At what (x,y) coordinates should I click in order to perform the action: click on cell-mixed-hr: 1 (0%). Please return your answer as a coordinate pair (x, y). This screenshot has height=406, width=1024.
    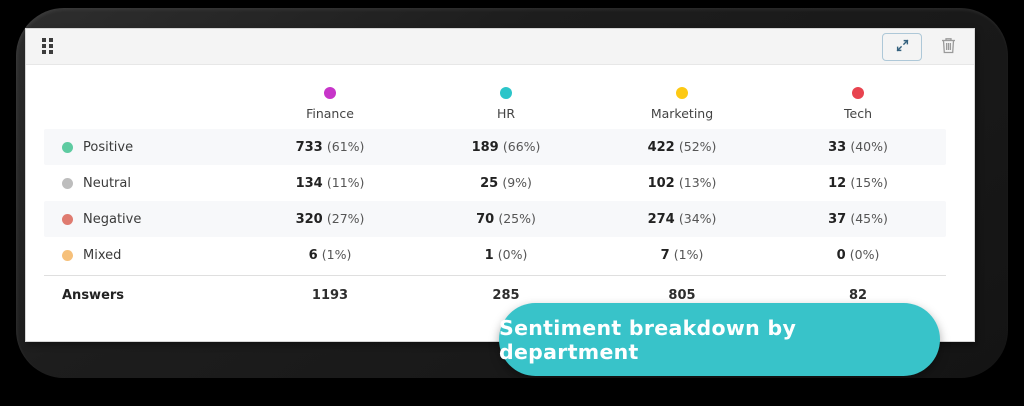
    Looking at the image, I should click on (506, 255).